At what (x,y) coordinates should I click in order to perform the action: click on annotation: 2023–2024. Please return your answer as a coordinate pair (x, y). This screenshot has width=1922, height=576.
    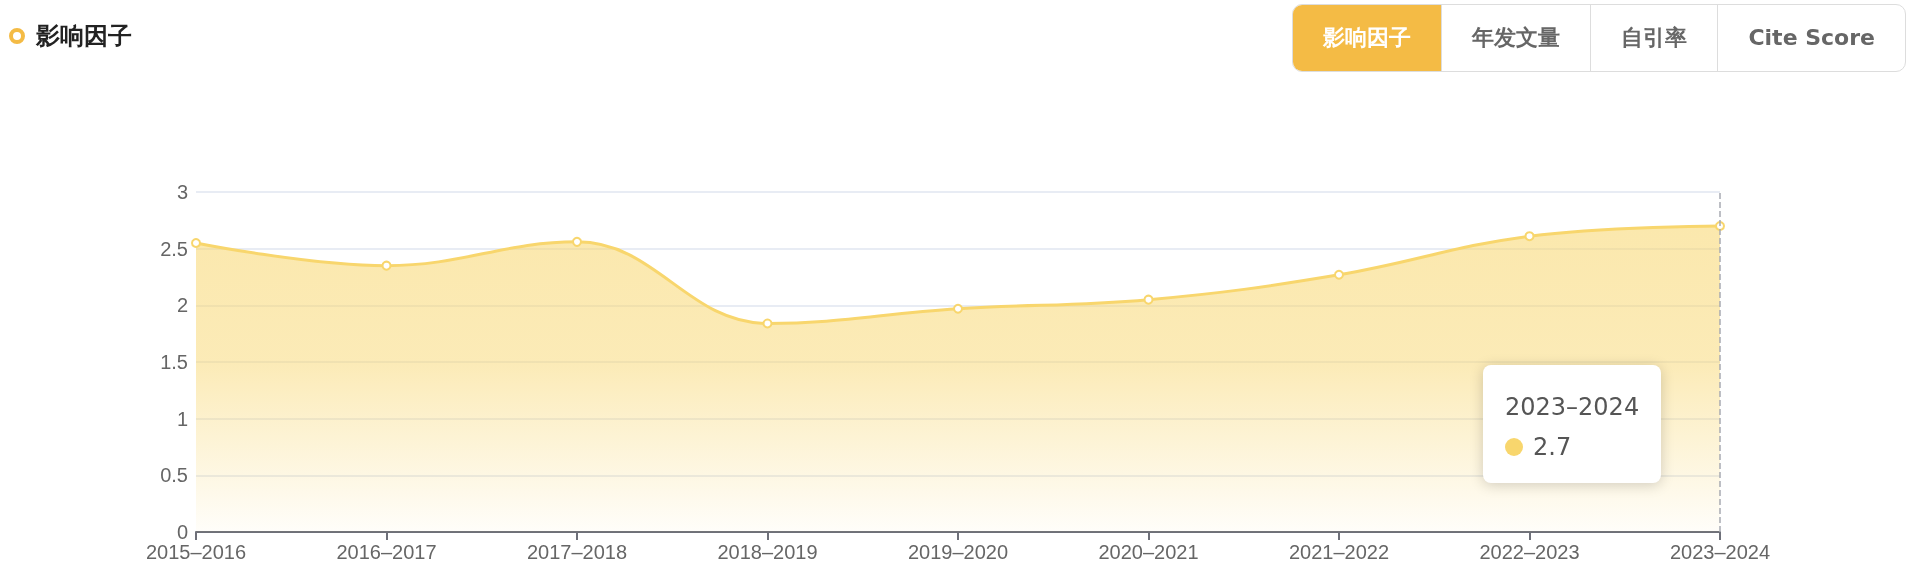
    Looking at the image, I should click on (1572, 407).